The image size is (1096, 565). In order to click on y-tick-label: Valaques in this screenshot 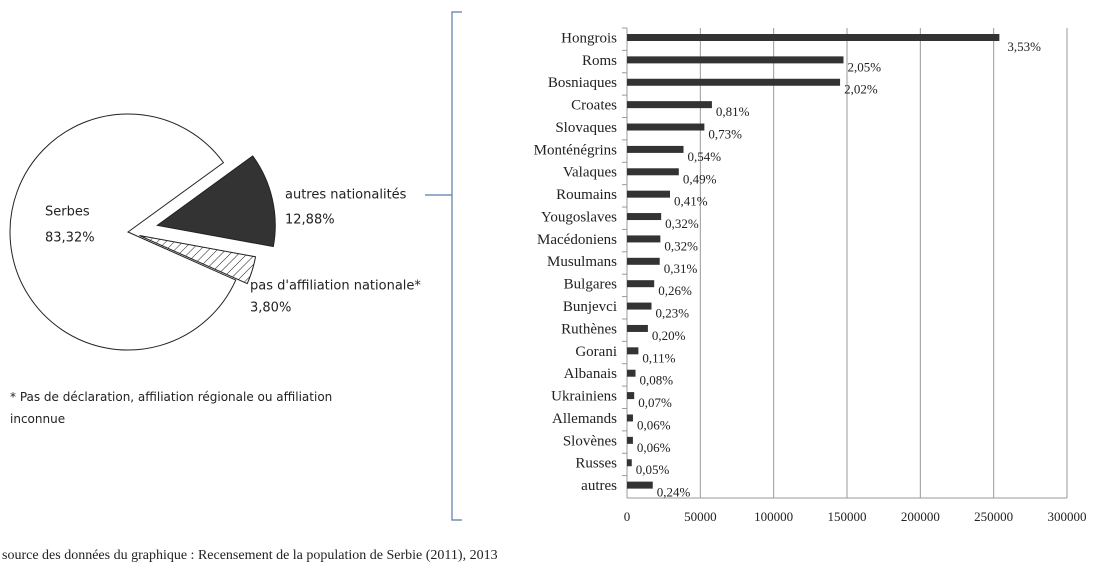, I will do `click(590, 173)`.